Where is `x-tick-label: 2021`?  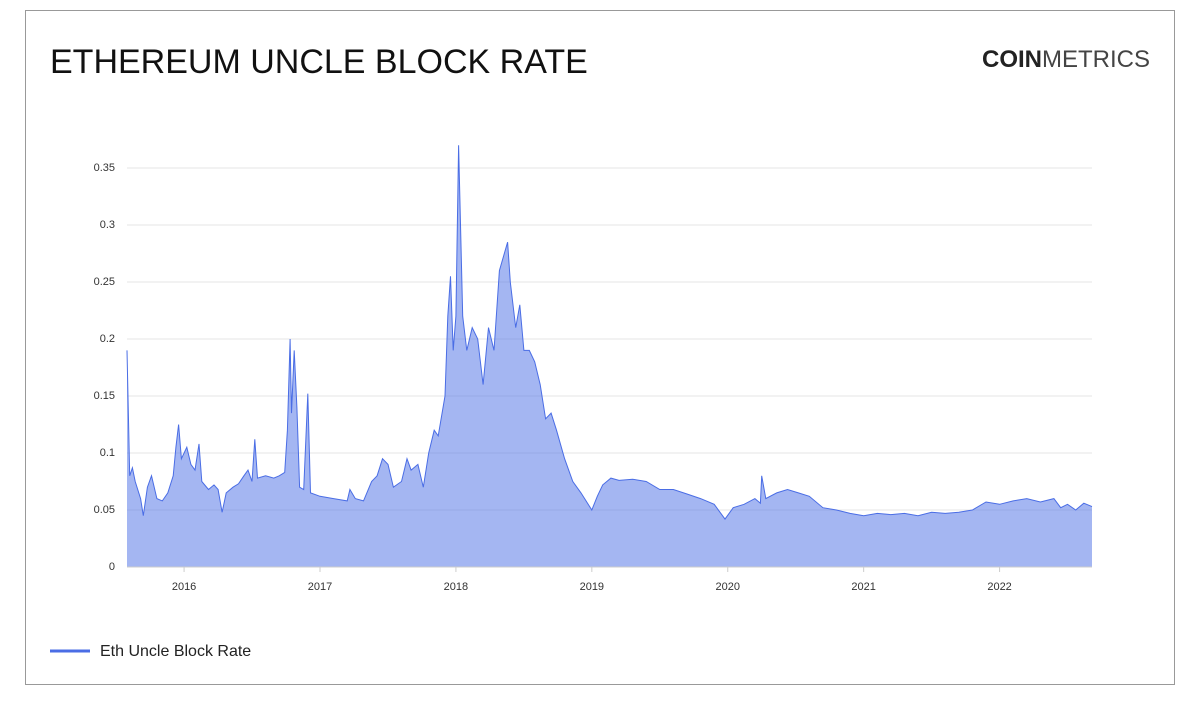 x-tick-label: 2021 is located at coordinates (863, 587).